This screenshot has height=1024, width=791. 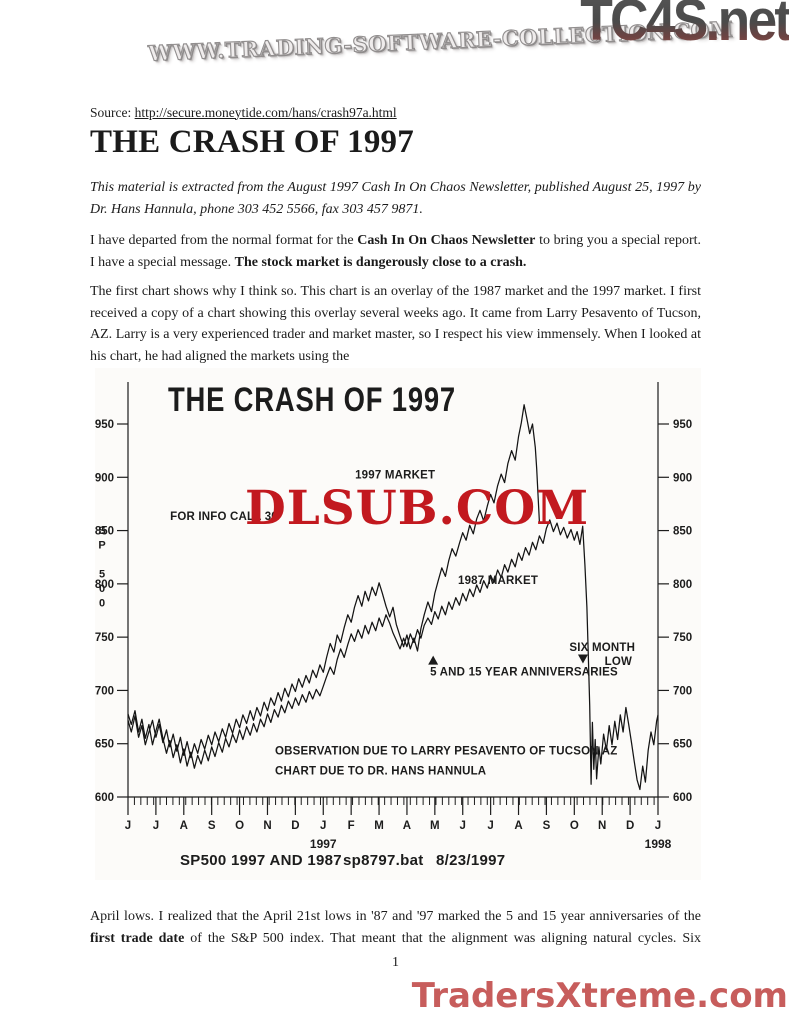 I want to click on page-title: THE CRASH OF 1997, so click(x=252, y=142).